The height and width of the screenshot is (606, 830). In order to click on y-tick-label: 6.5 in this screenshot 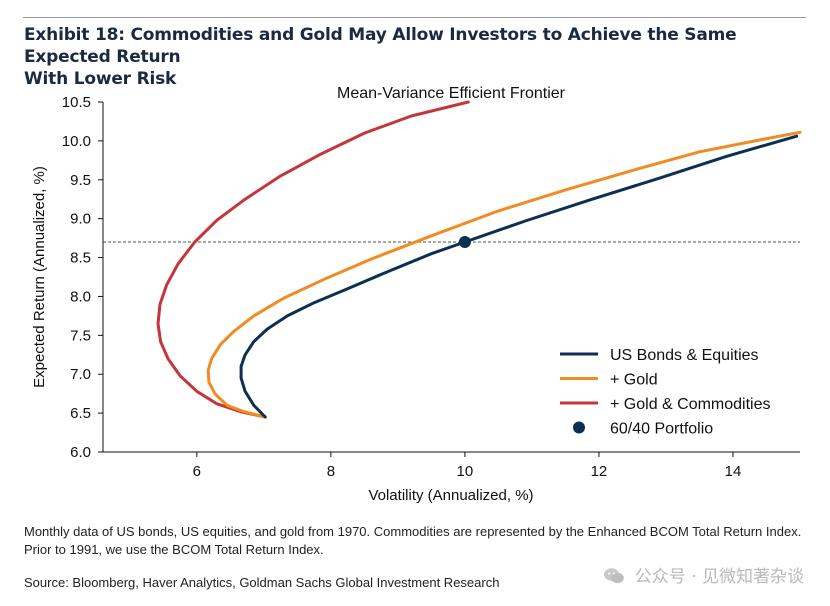, I will do `click(80, 413)`.